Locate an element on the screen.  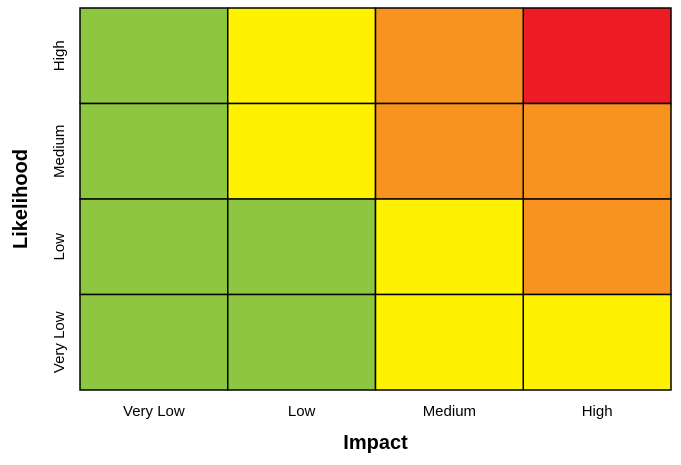
x-tick-low: Low is located at coordinates (302, 411).